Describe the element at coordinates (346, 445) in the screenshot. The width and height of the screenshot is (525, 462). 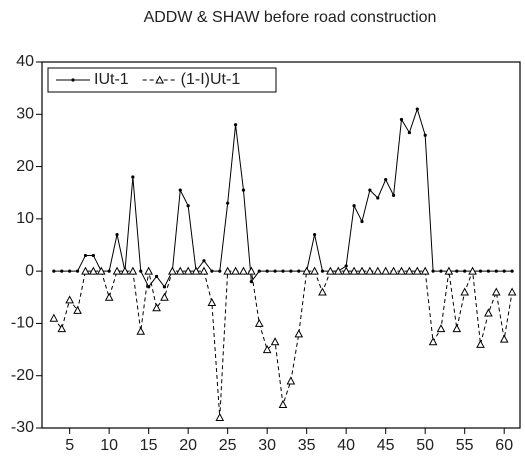
I see `x-tick-label: 40` at that location.